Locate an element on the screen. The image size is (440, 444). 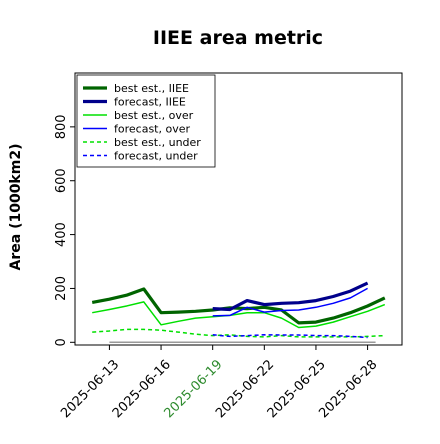
legend-label-0: best est., IIEE is located at coordinates (151, 88).